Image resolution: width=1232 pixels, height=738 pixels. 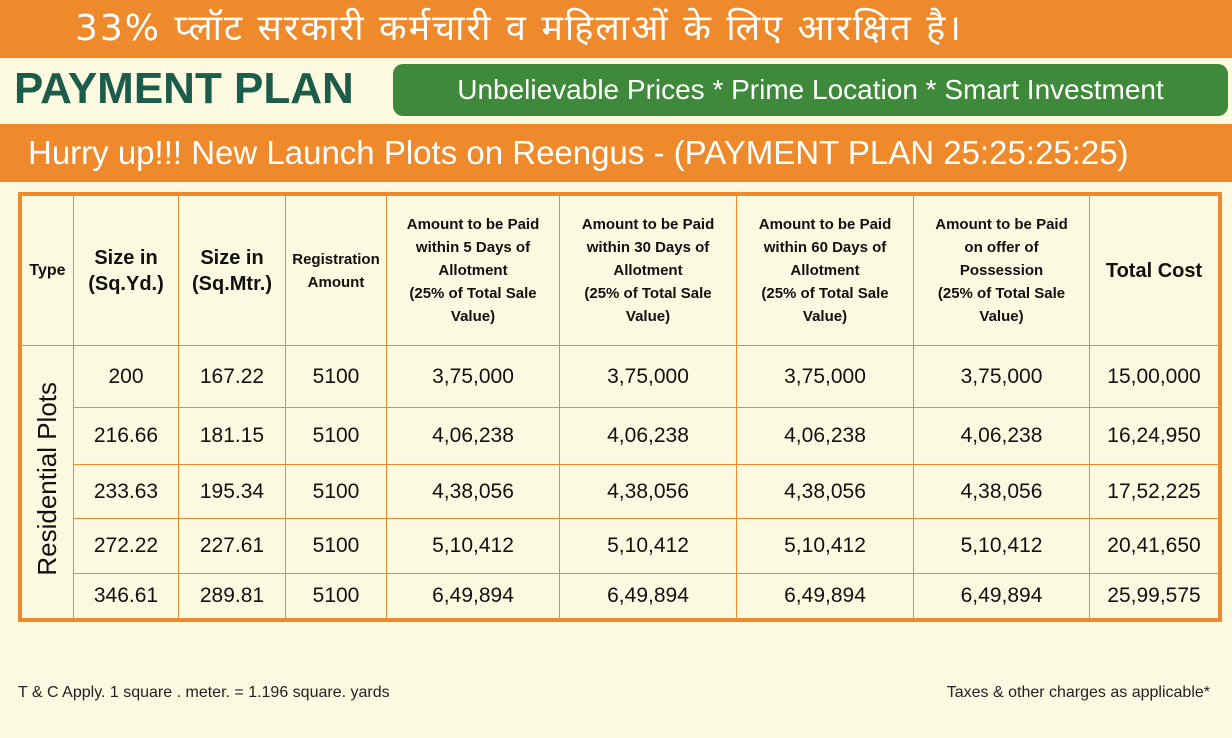 I want to click on cell: 15,00,000, so click(x=1155, y=376).